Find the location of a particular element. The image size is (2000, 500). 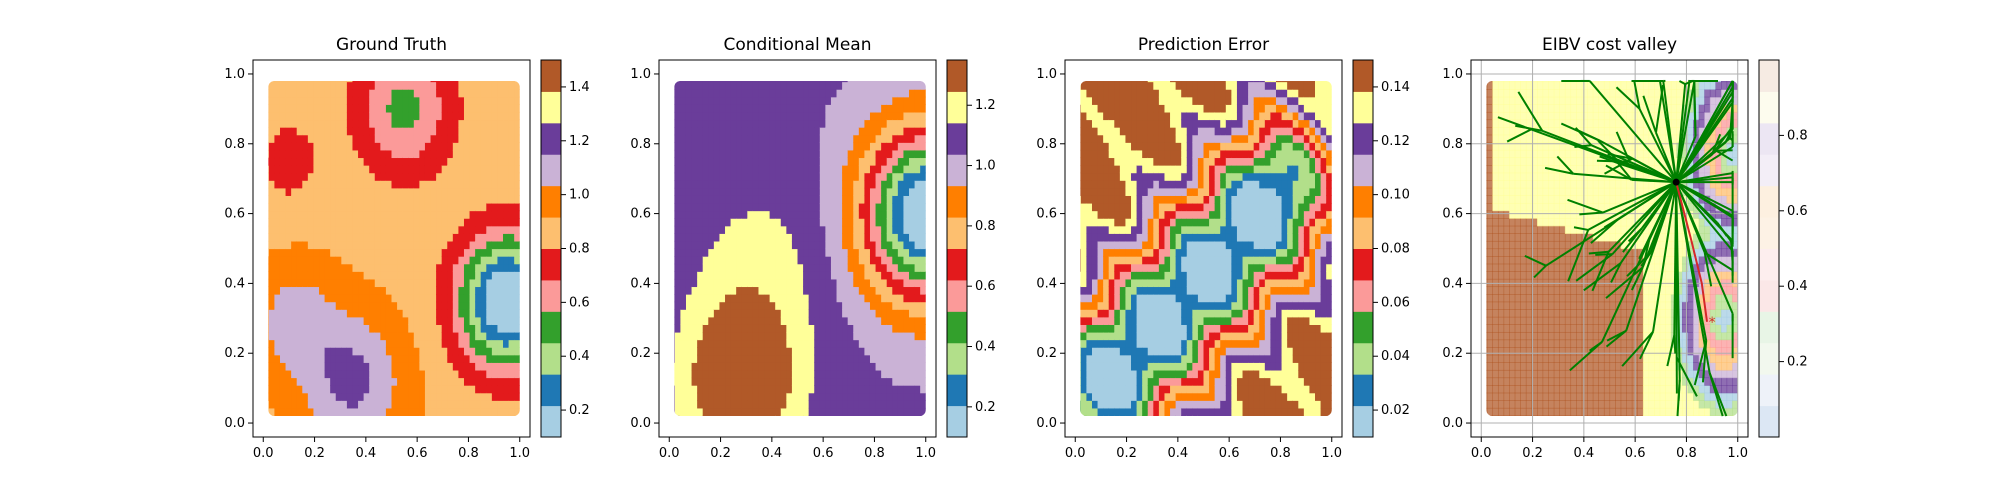

colorbar-tick-label: 0.02 is located at coordinates (1395, 410).